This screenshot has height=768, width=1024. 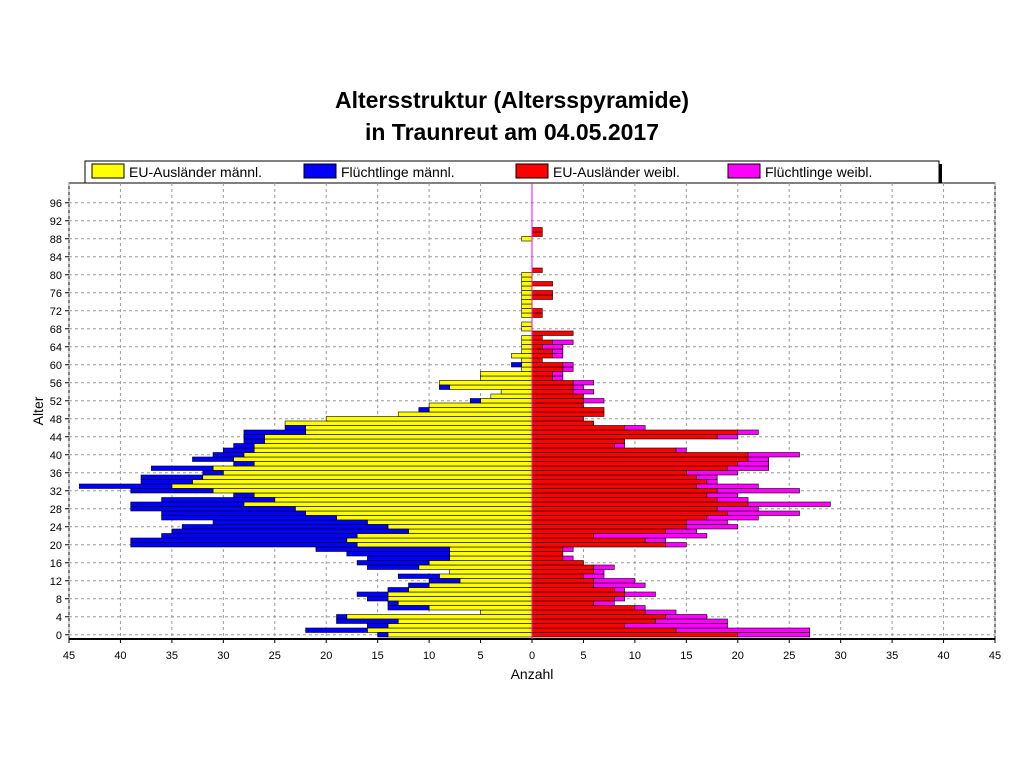 What do you see at coordinates (56, 492) in the screenshot?
I see `y-tick-label: 32` at bounding box center [56, 492].